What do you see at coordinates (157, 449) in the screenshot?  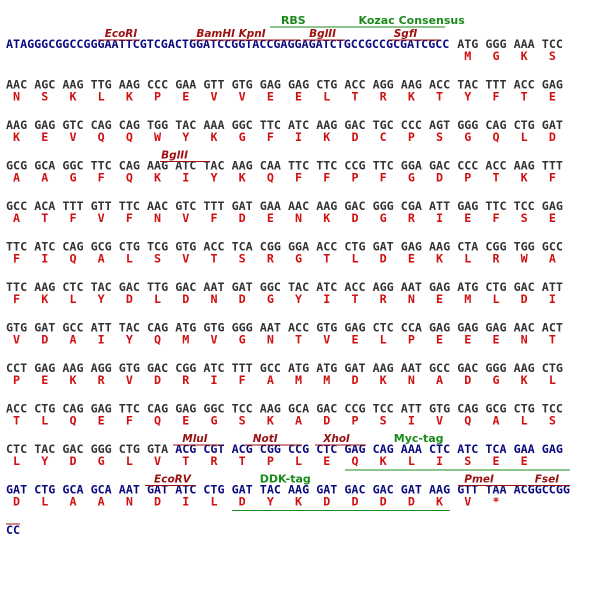 I see `codon: GTA` at bounding box center [157, 449].